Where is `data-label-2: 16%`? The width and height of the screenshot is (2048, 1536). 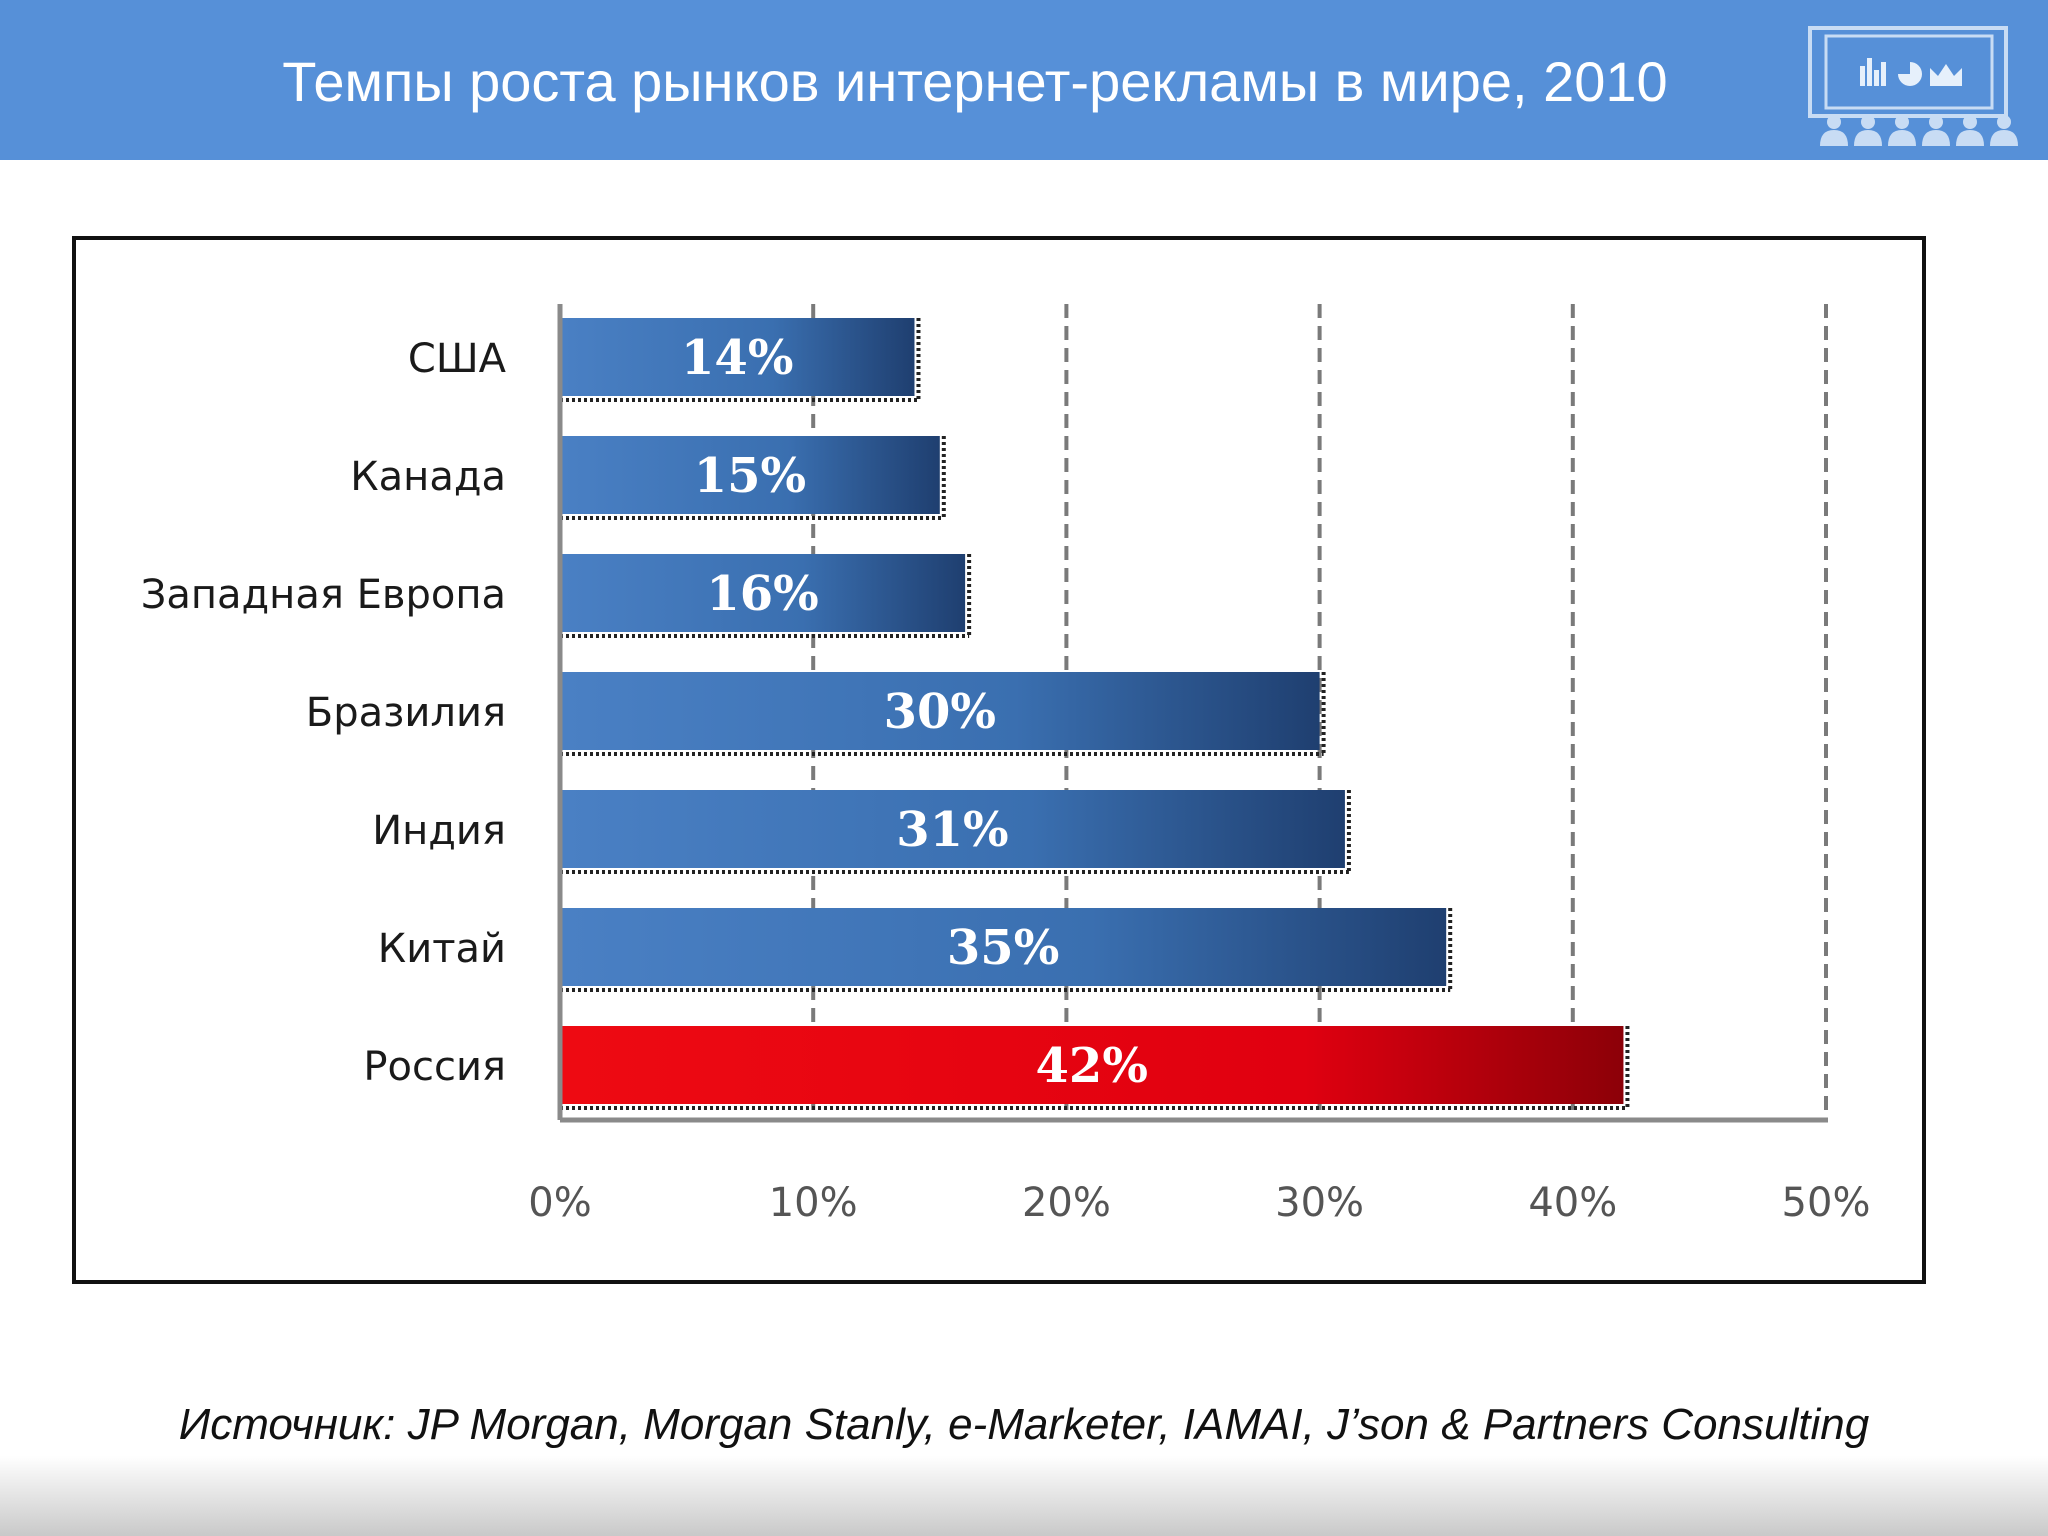 data-label-2: 16% is located at coordinates (762, 594).